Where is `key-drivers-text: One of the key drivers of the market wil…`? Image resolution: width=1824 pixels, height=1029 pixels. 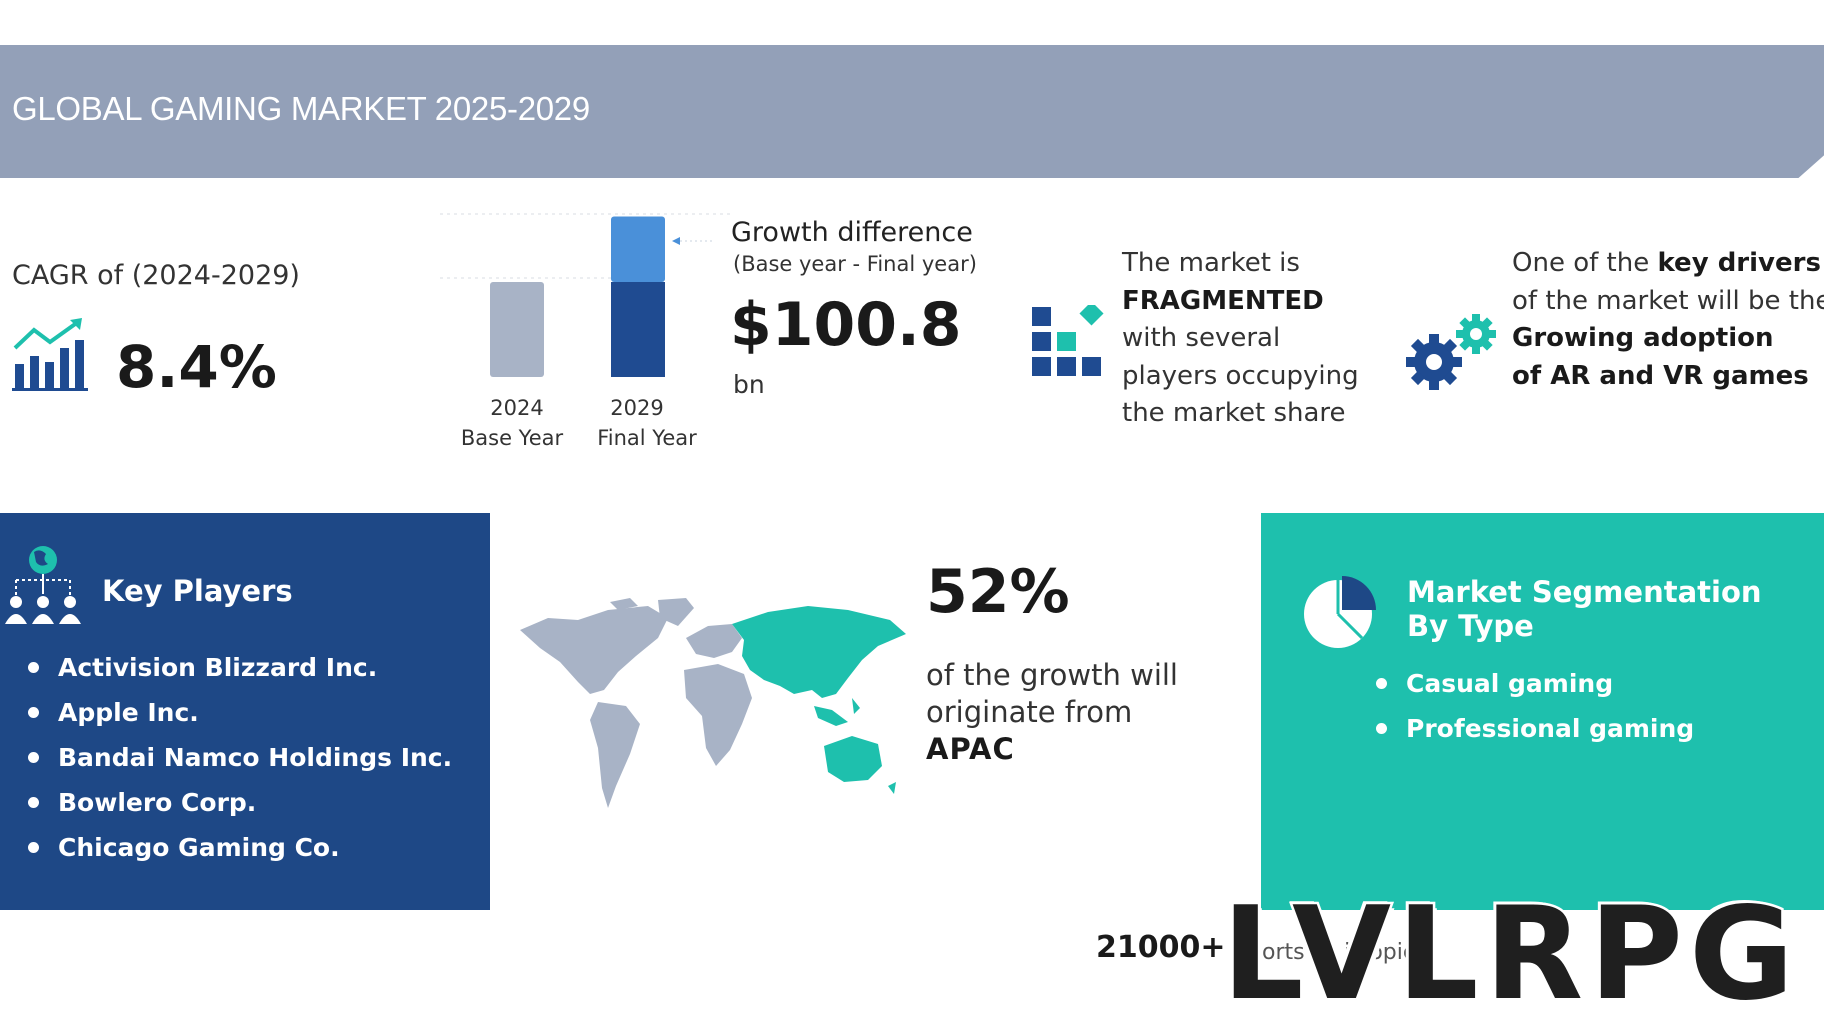 key-drivers-text: One of the key drivers of the market wil… is located at coordinates (1668, 319).